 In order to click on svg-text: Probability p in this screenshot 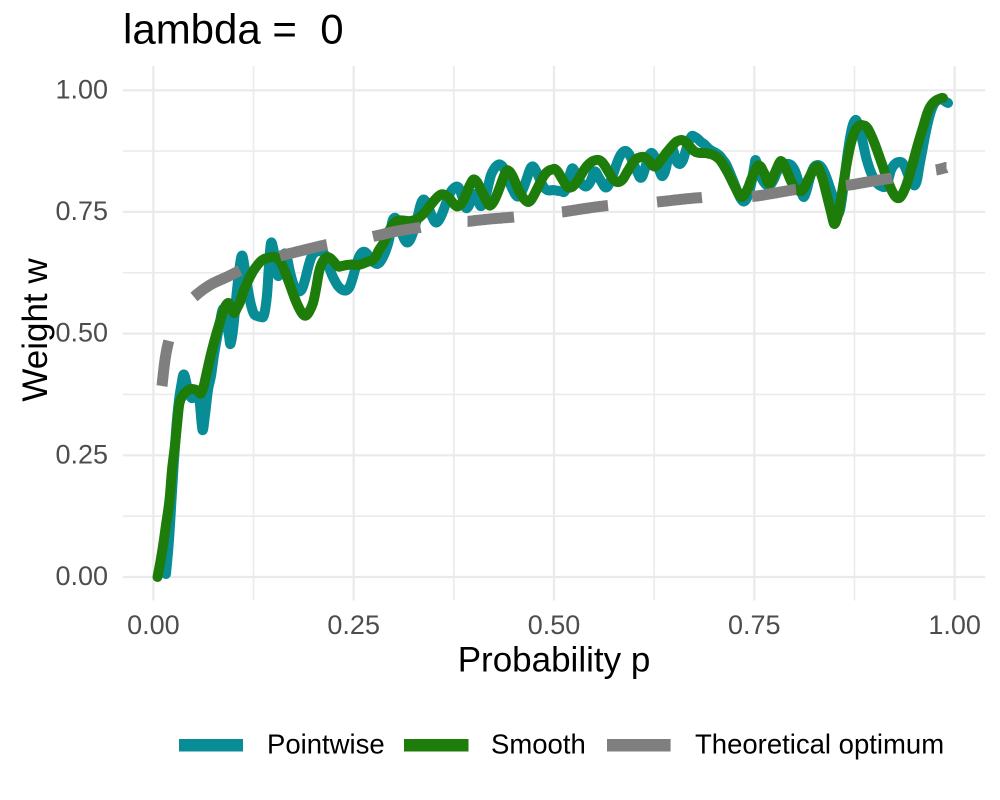, I will do `click(554, 660)`.